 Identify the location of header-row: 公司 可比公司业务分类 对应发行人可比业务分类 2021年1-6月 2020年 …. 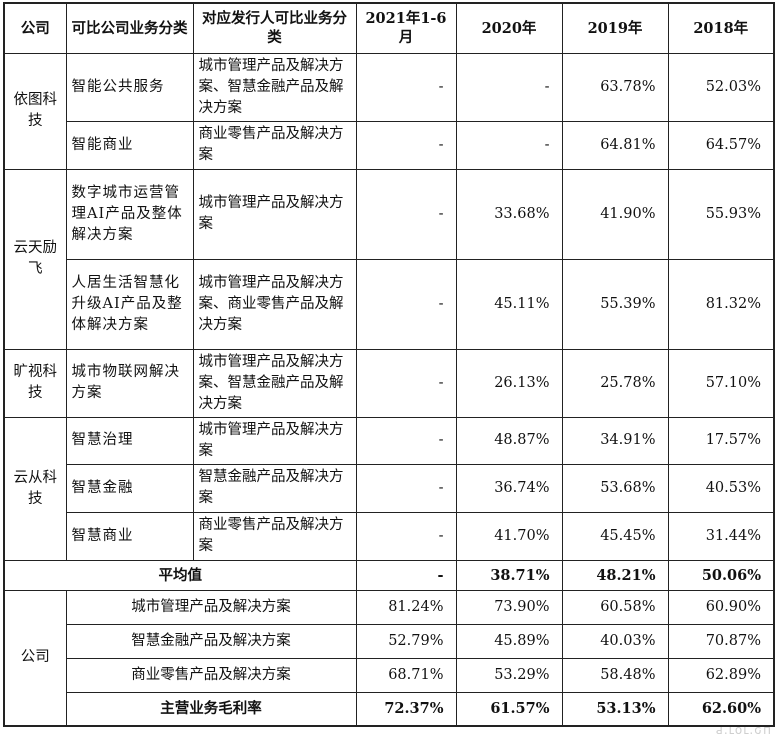
(389, 28).